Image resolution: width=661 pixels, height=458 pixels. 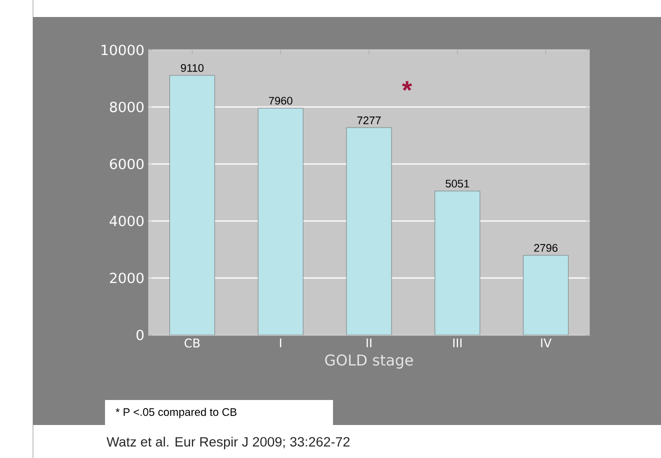 What do you see at coordinates (192, 68) in the screenshot?
I see `data-label: 9110` at bounding box center [192, 68].